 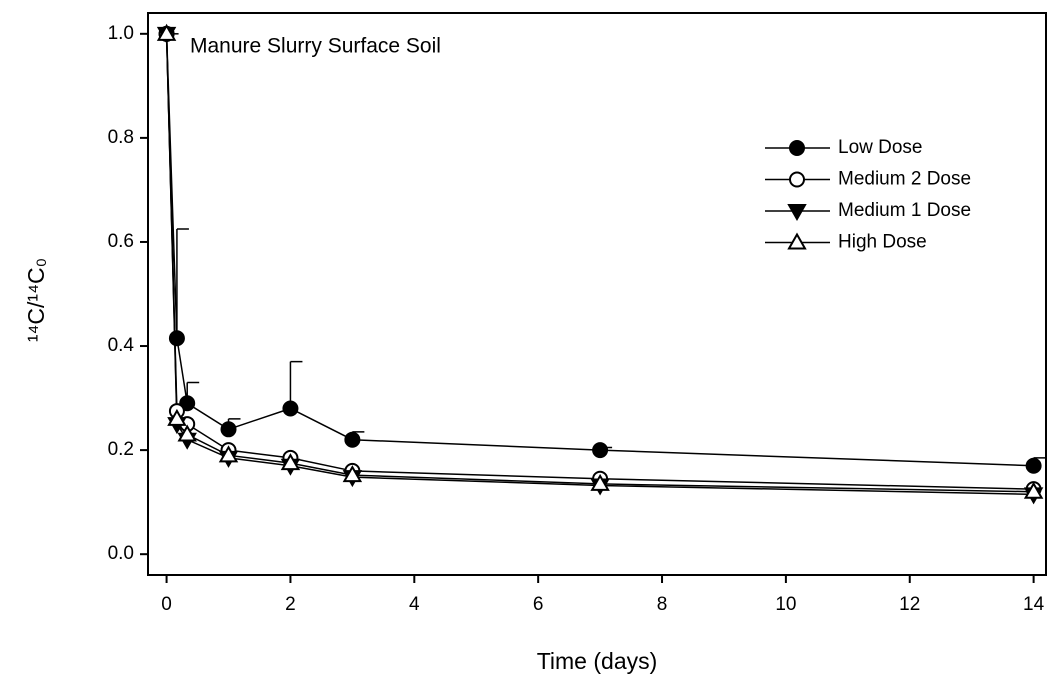 What do you see at coordinates (36, 300) in the screenshot?
I see `y-axis-label: ¹⁴C/¹⁴C₀` at bounding box center [36, 300].